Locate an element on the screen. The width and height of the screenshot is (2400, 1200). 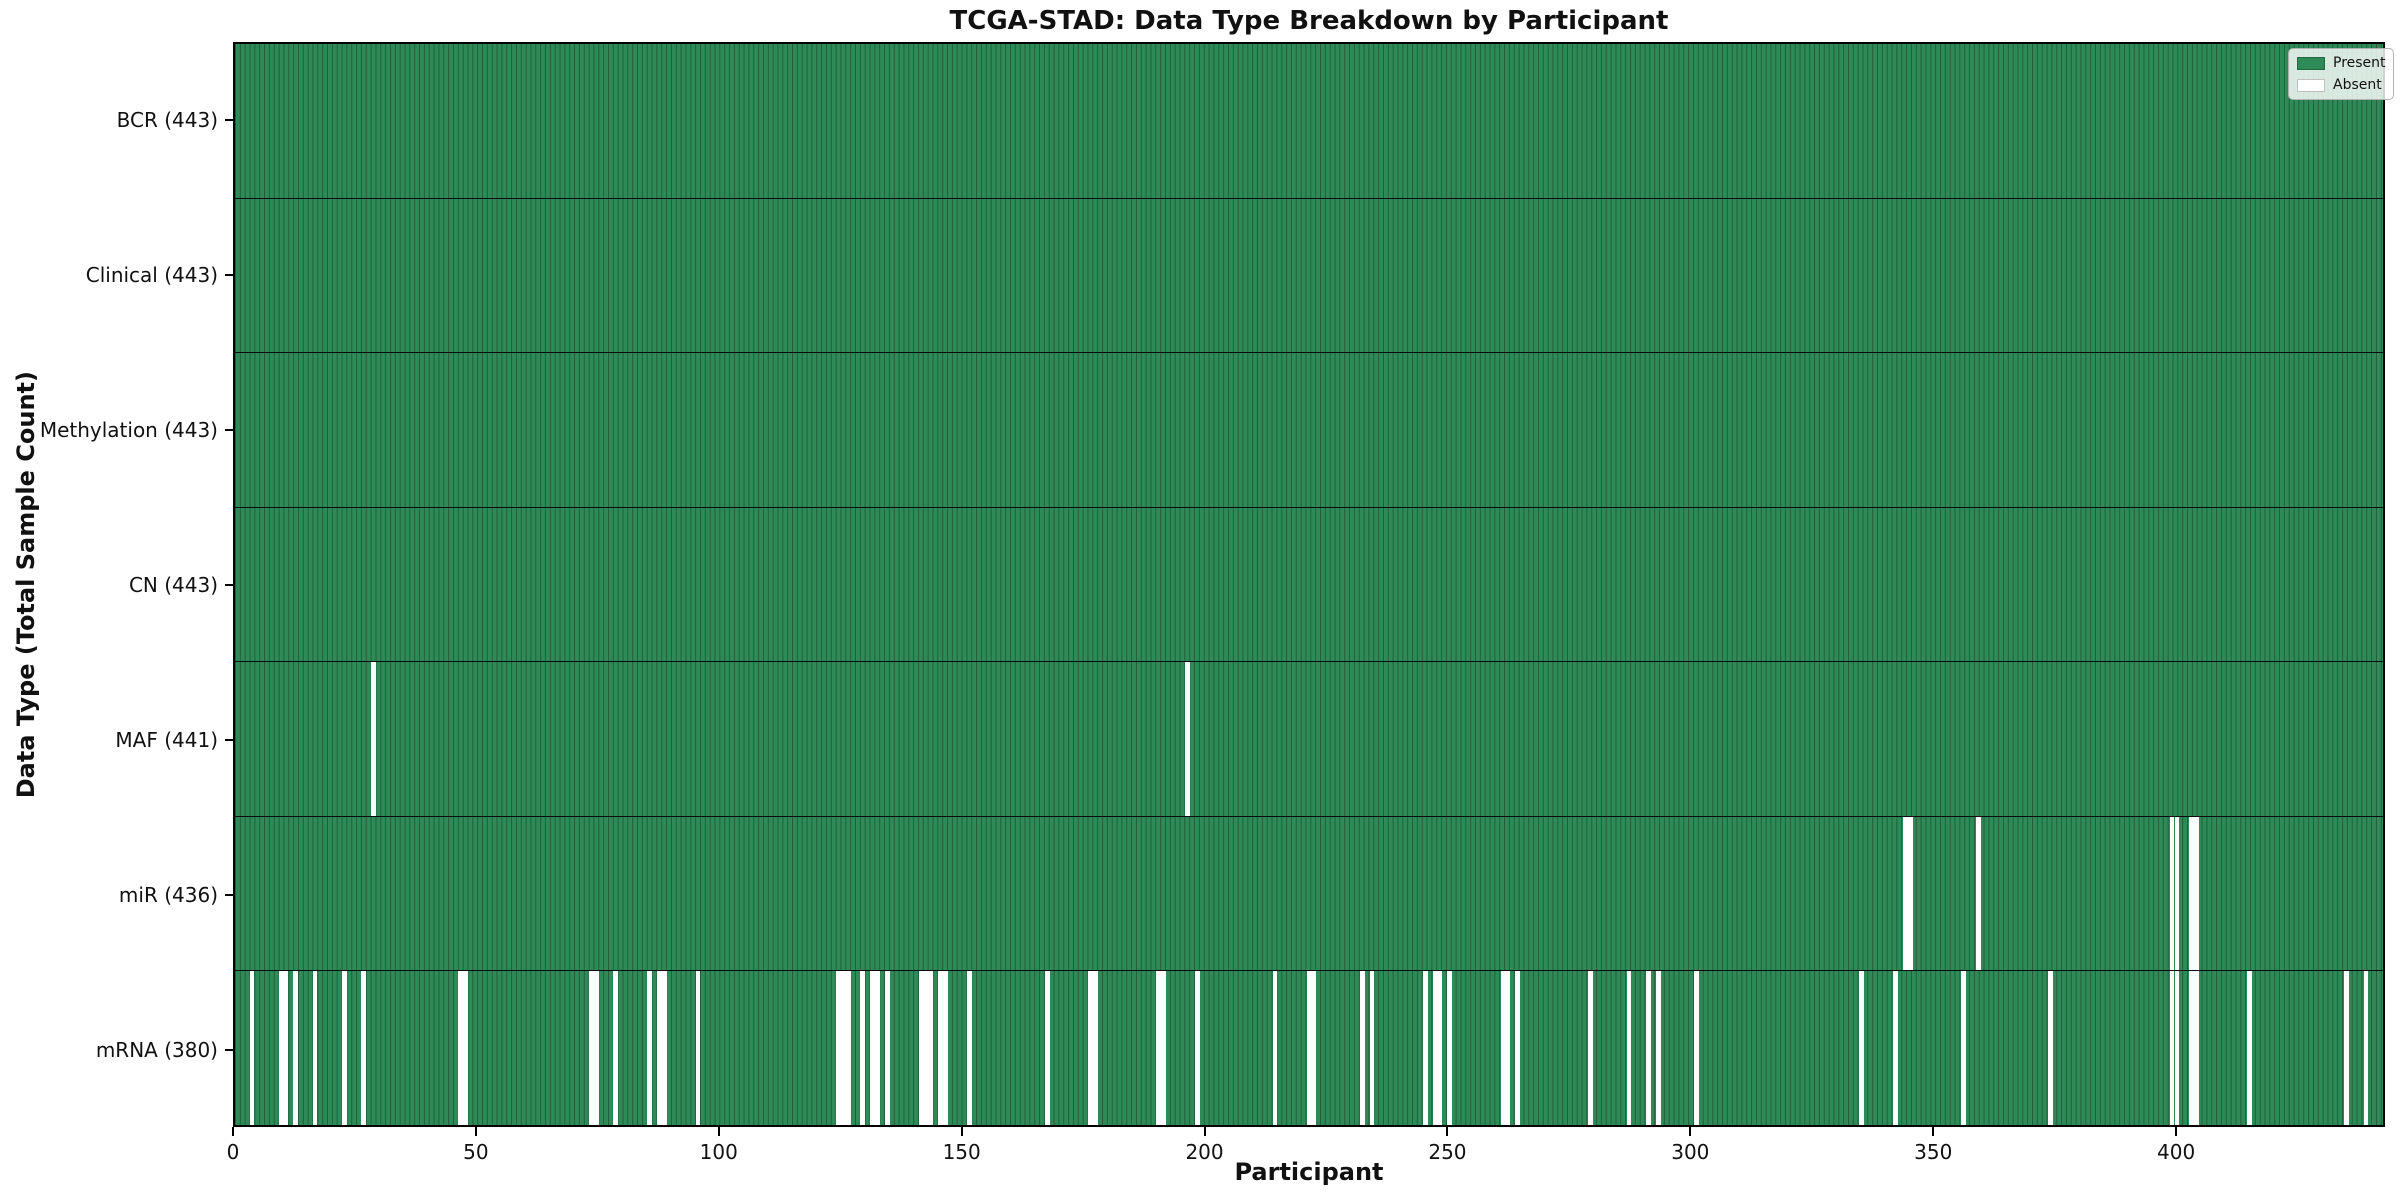
legend-entry-present: Present is located at coordinates (2341, 63).